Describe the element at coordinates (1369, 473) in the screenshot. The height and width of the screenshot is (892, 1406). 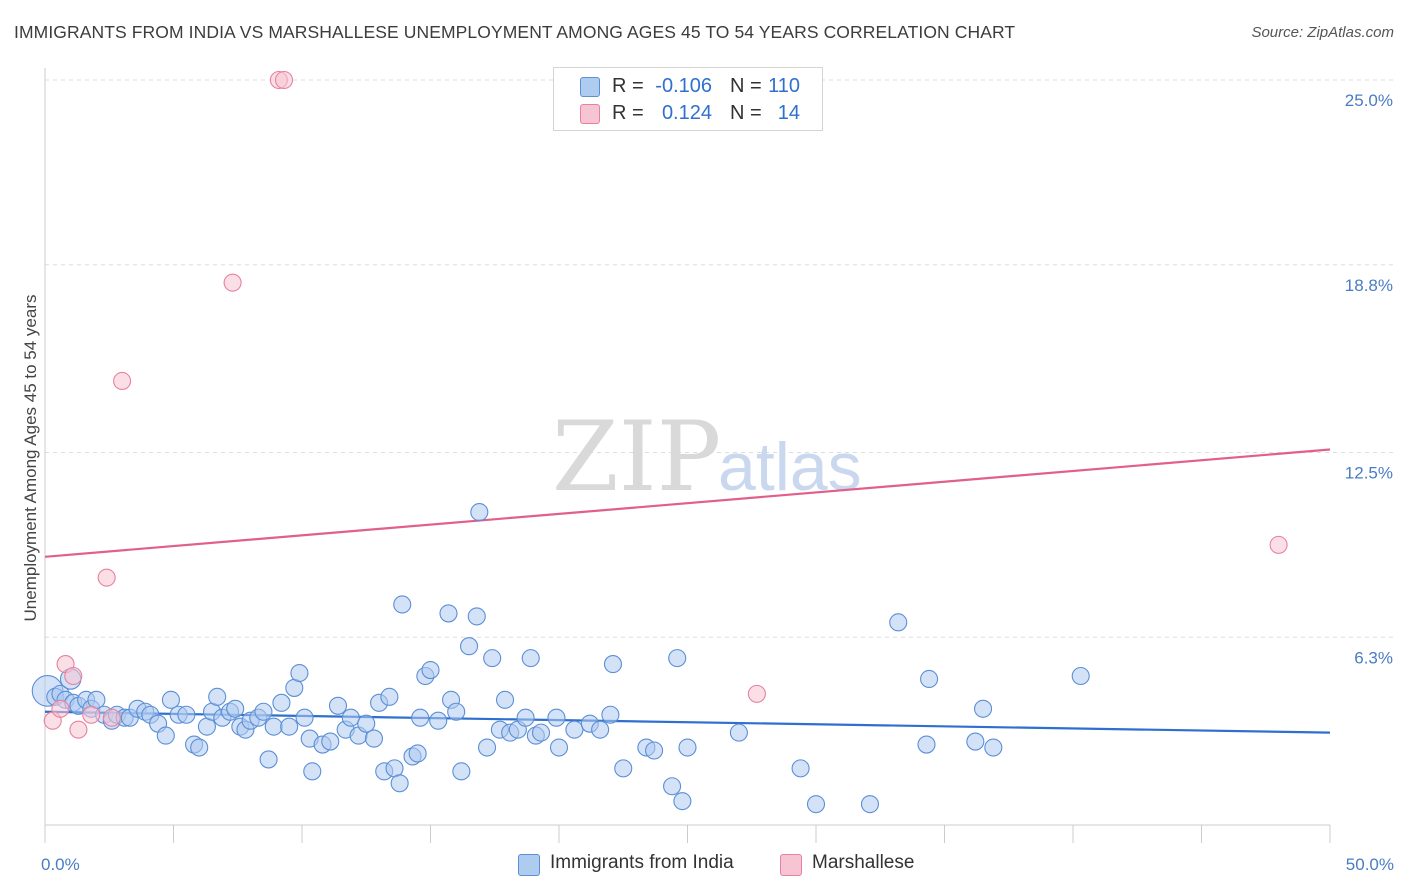
I see `y-tick-label: 12.5%` at that location.